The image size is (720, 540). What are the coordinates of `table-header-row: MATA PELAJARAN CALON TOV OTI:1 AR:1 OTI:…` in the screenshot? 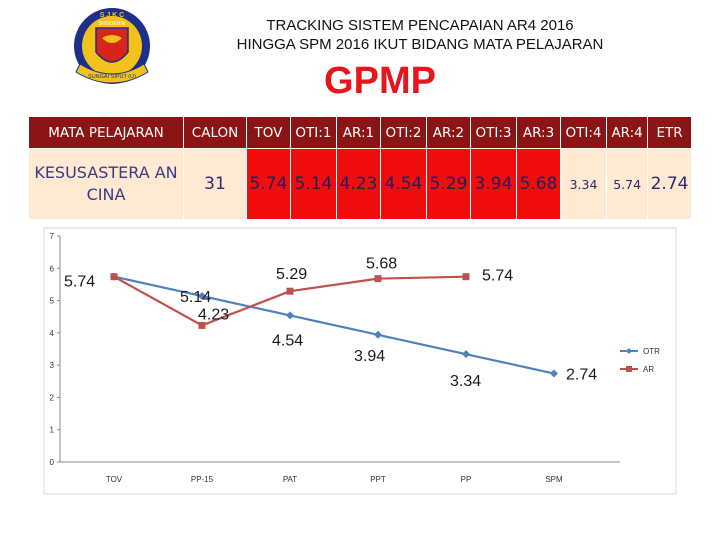 It's located at (360, 132).